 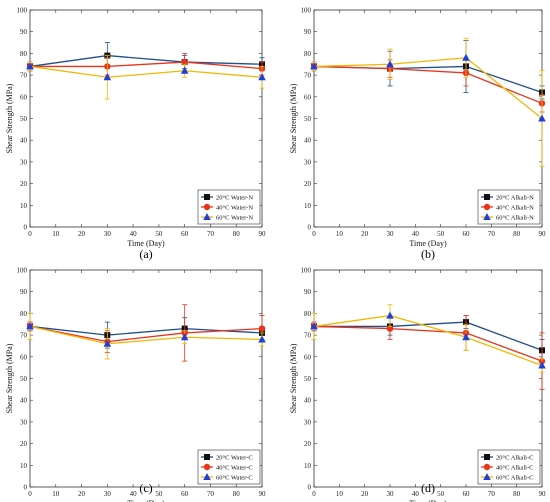 What do you see at coordinates (145, 254) in the screenshot?
I see `panel-caption: (a)` at bounding box center [145, 254].